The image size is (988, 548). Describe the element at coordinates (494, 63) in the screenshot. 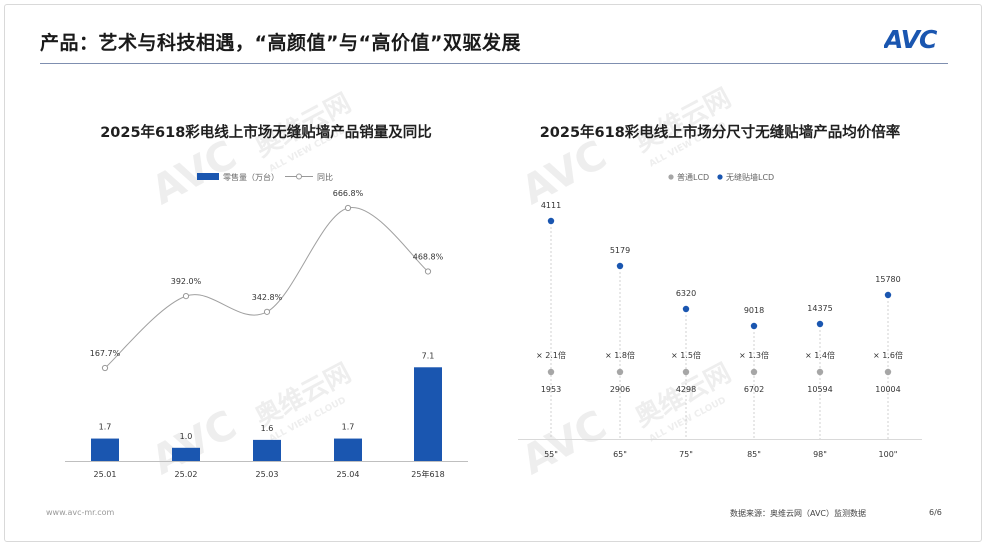

I see `header-divider` at that location.